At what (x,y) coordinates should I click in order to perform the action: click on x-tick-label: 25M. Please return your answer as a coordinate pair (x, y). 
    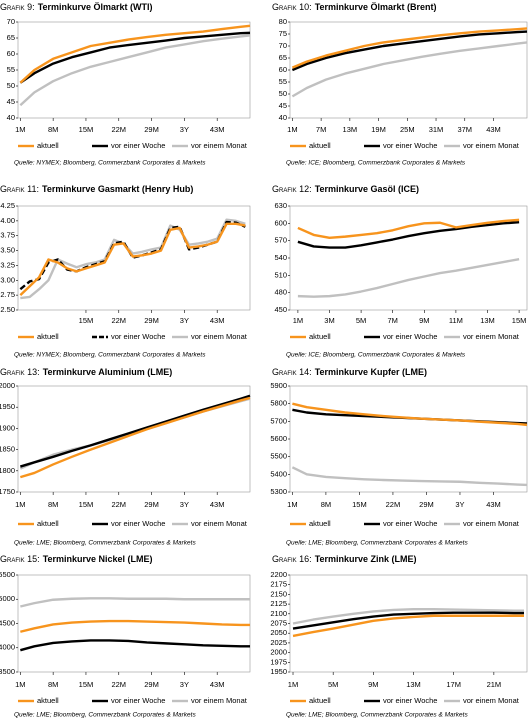
    Looking at the image, I should click on (407, 129).